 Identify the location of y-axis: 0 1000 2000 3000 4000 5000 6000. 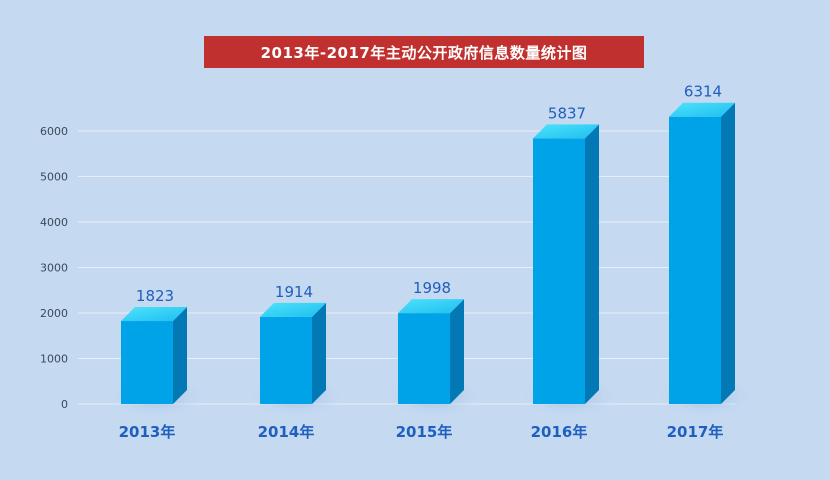
(54, 268).